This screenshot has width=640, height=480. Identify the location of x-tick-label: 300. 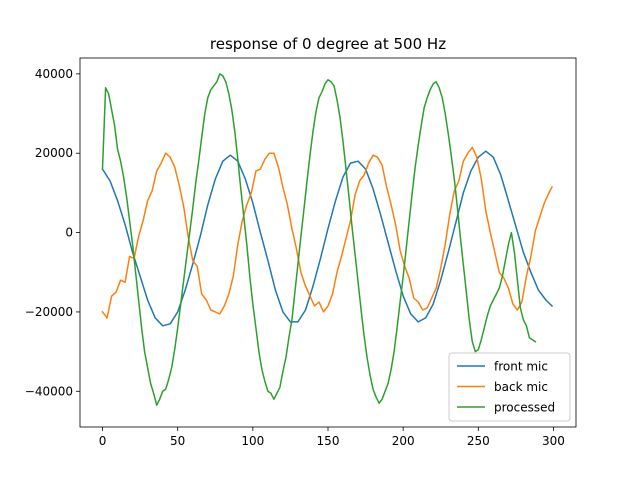
(553, 441).